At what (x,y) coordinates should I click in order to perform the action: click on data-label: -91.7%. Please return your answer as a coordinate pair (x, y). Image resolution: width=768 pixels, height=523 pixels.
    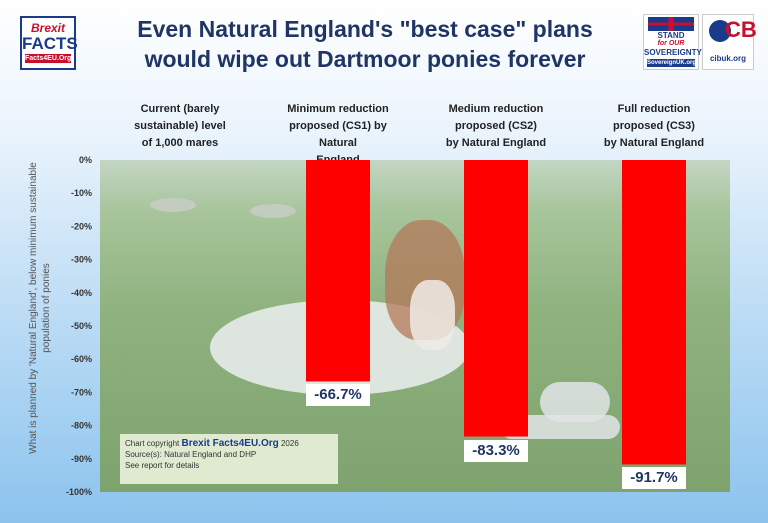
    Looking at the image, I should click on (654, 478).